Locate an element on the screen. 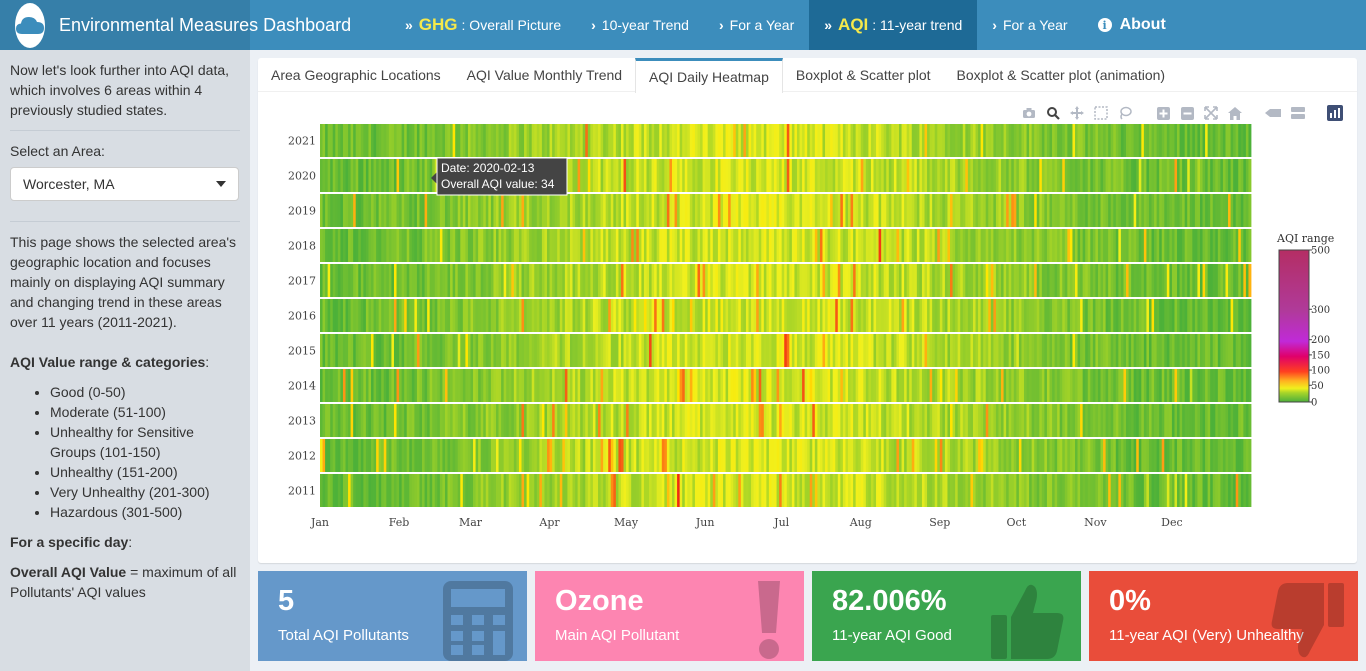  tab-boxplot-scatter-animation: Boxplot & Scatter plot (animation) is located at coordinates (1061, 75).